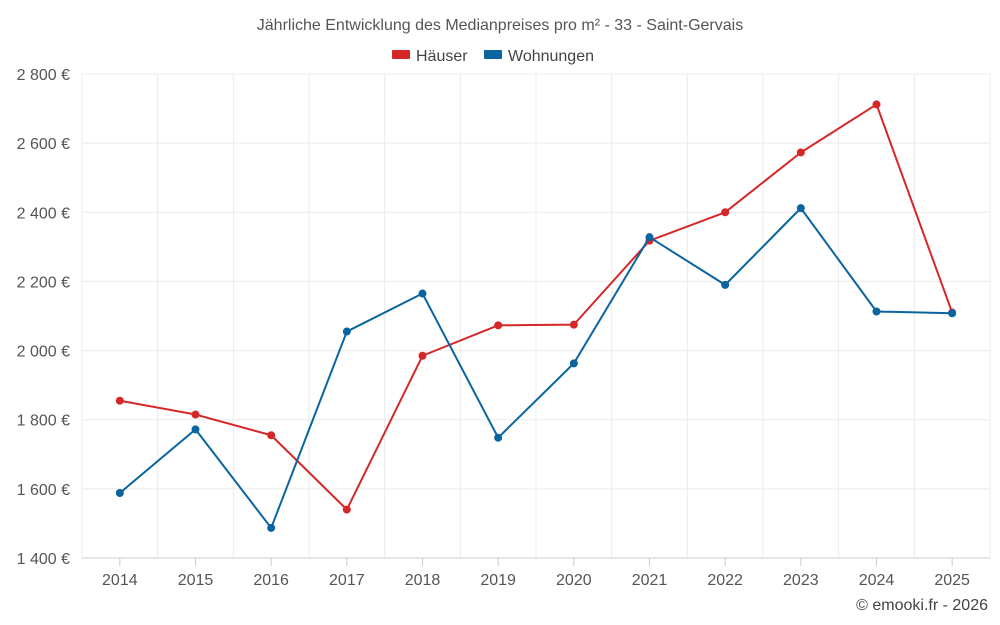  Describe the element at coordinates (347, 580) in the screenshot. I see `x-tick-label: 2017` at that location.